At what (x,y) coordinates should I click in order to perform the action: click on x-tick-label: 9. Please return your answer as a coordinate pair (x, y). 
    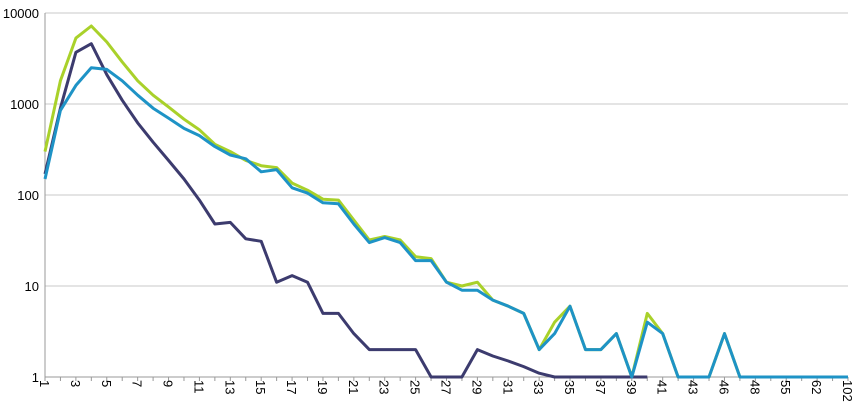
    Looking at the image, I should click on (168, 383).